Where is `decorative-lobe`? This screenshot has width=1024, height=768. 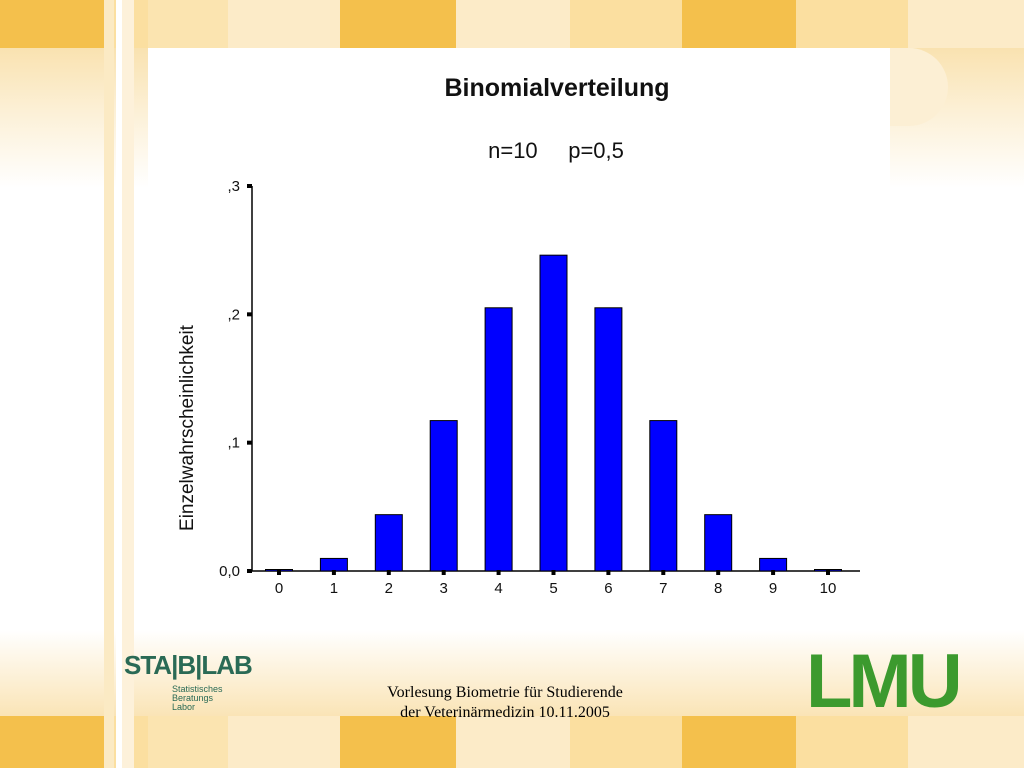
decorative-lobe is located at coordinates (914, 87).